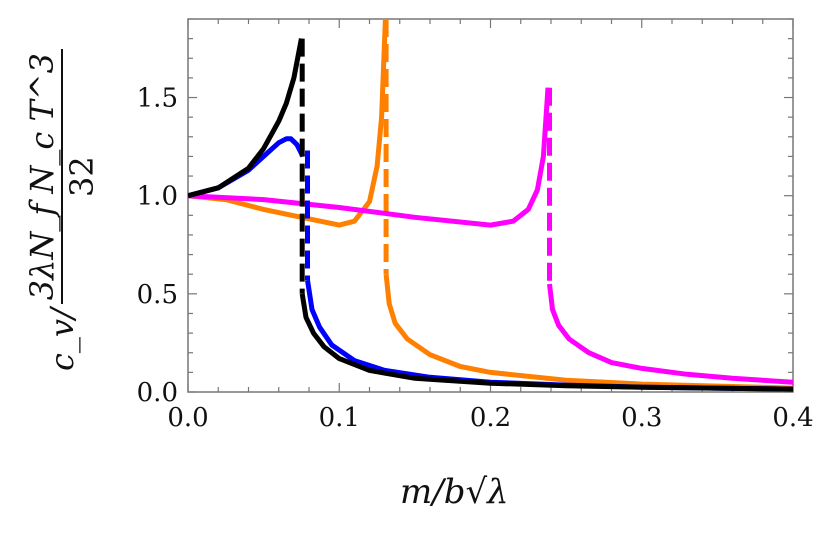 The image size is (830, 536). What do you see at coordinates (157, 197) in the screenshot?
I see `y-tick-label: 1.0` at bounding box center [157, 197].